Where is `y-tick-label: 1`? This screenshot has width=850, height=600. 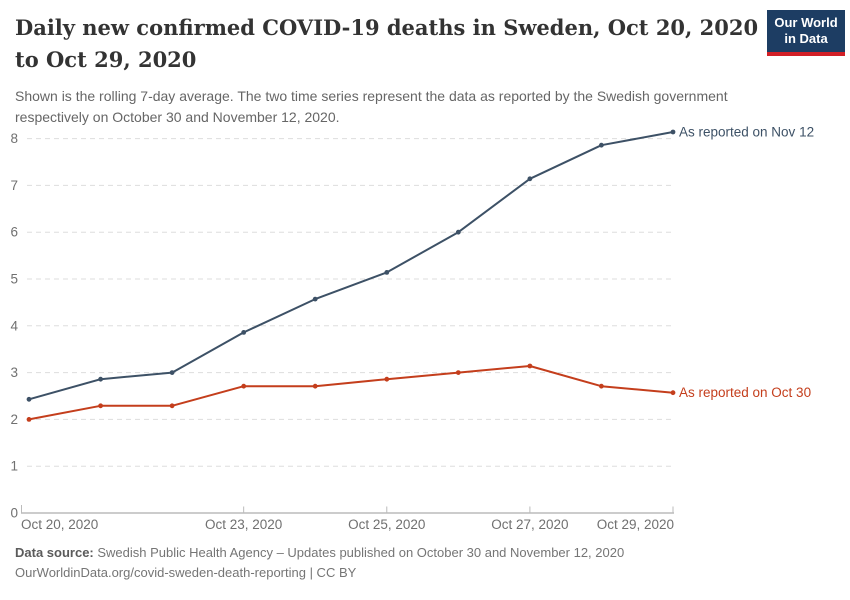
y-tick-label: 1 is located at coordinates (14, 466).